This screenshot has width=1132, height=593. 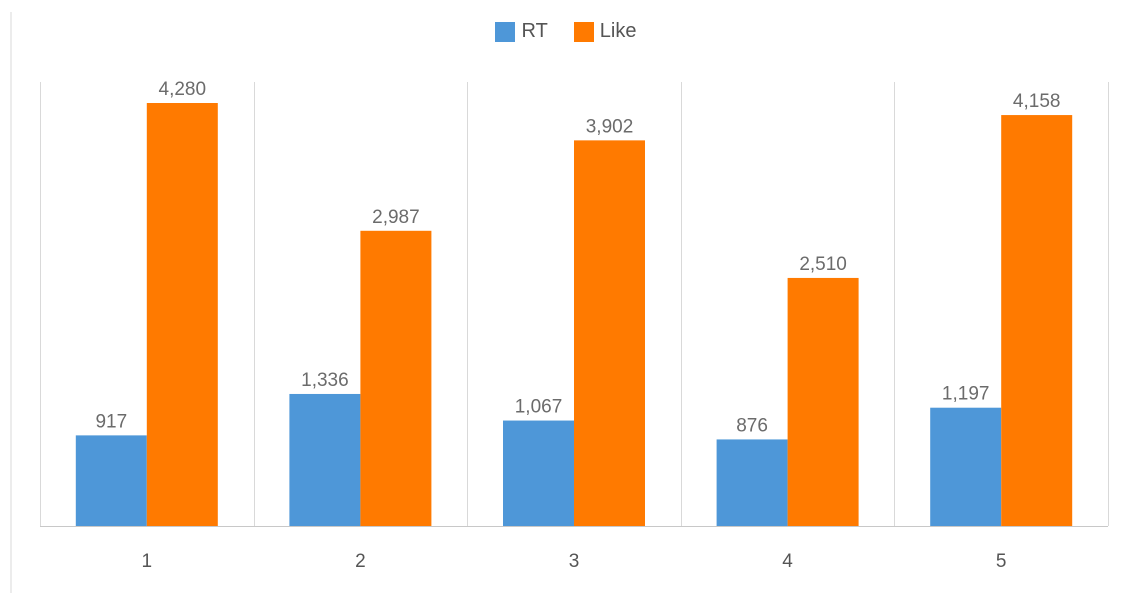 What do you see at coordinates (396, 217) in the screenshot?
I see `data-label-like-2: 2,987` at bounding box center [396, 217].